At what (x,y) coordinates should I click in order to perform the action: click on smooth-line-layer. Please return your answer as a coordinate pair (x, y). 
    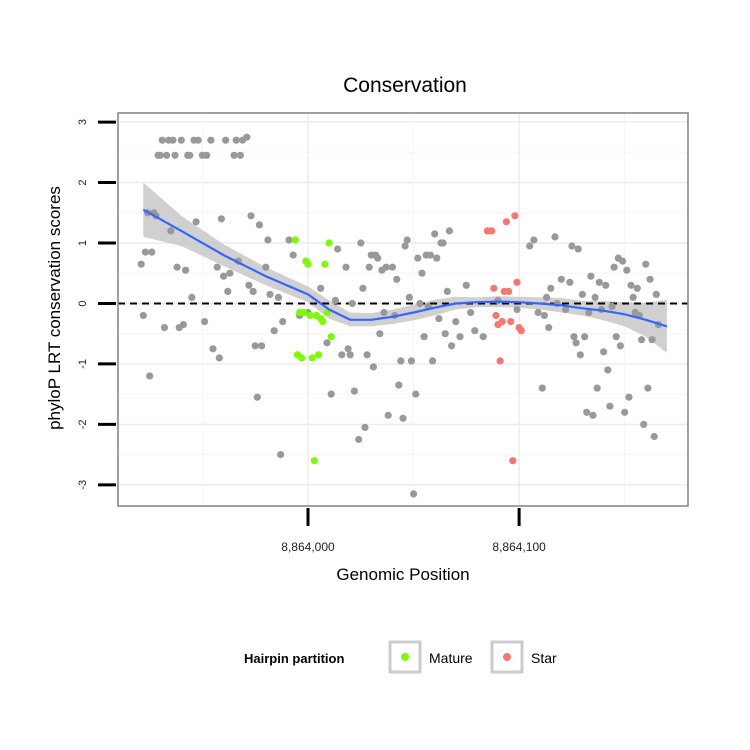
    Looking at the image, I should click on (405, 268).